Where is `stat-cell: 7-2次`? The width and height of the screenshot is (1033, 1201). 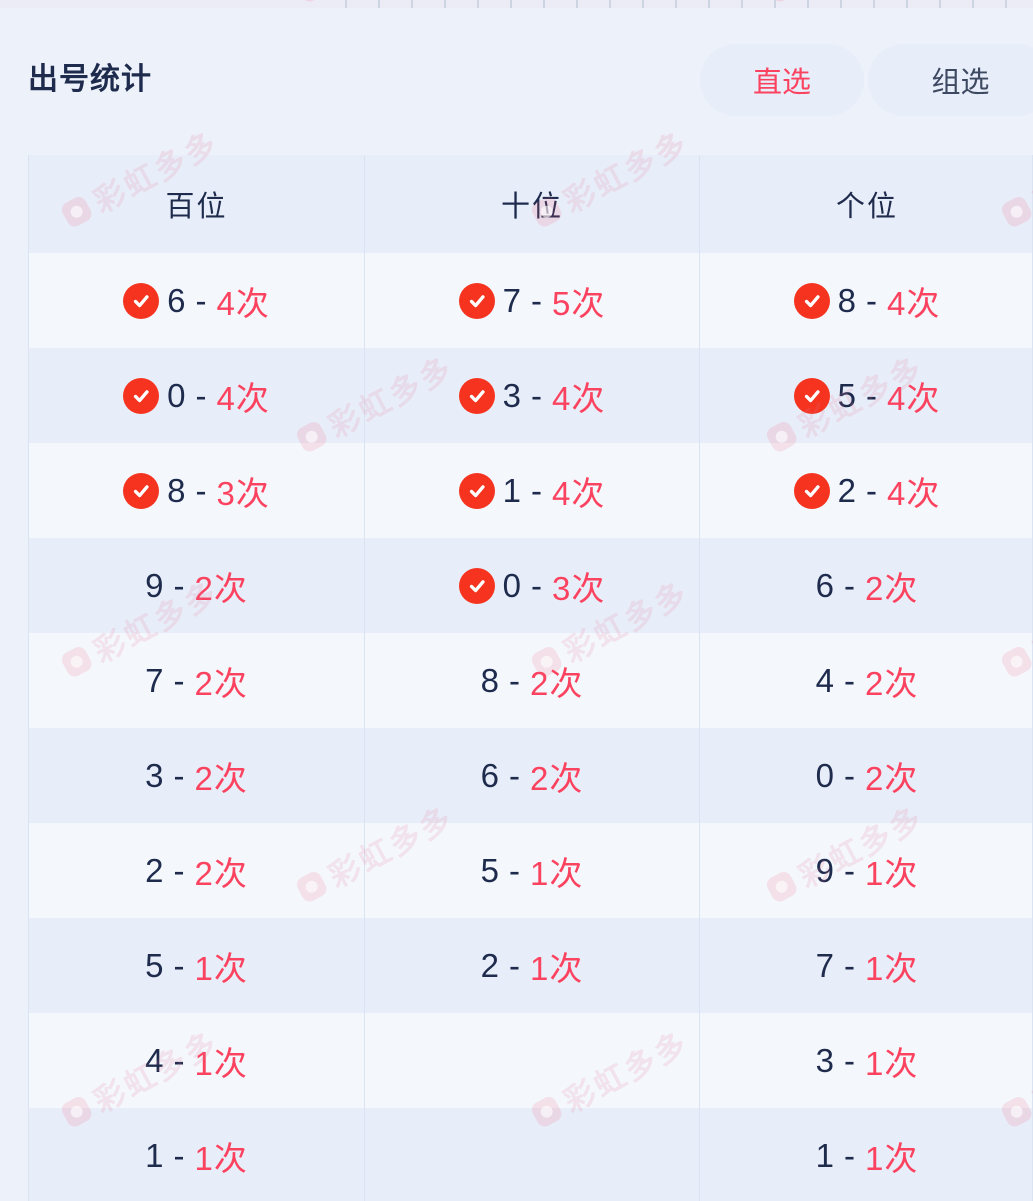
stat-cell: 7-2次 is located at coordinates (196, 680).